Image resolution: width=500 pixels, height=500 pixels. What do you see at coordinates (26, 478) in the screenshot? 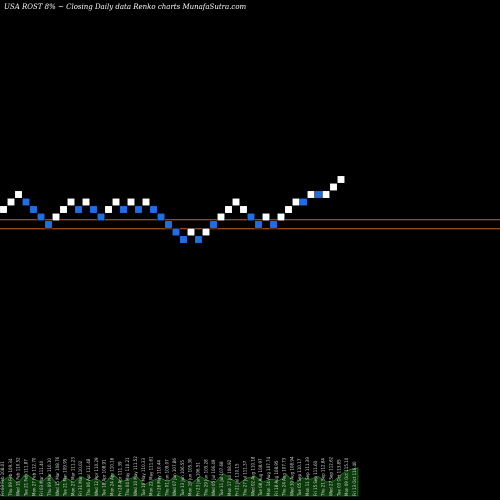
I see `date-price-tick-label: Tue 21 Feb 111.87` at bounding box center [26, 478].